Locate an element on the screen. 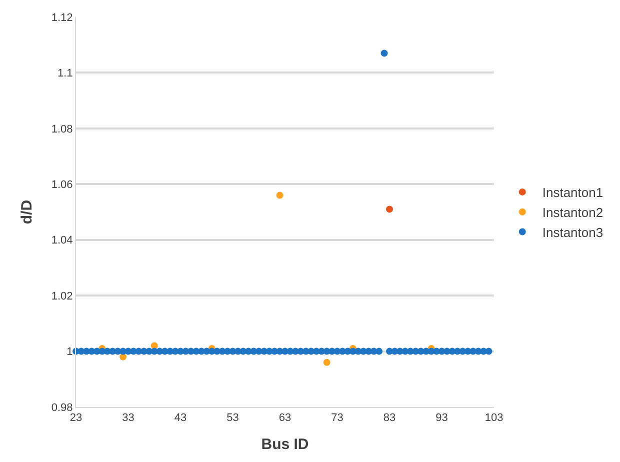 This screenshot has height=462, width=620. y-tick-label: 1.06 is located at coordinates (62, 184).